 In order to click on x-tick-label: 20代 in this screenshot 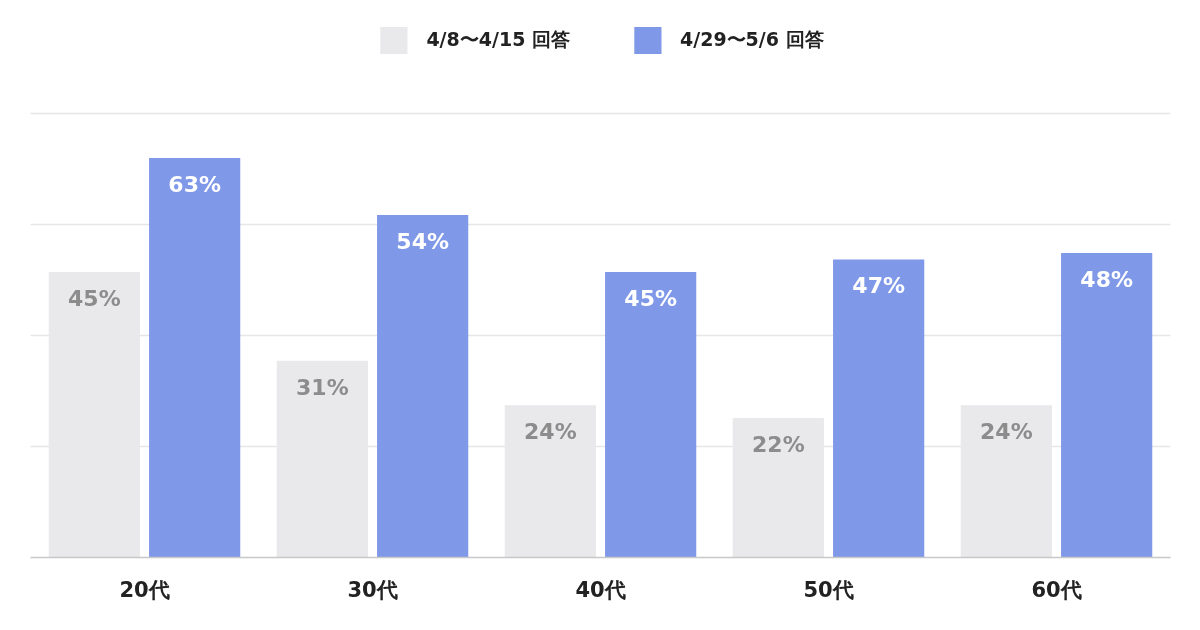, I will do `click(144, 589)`.